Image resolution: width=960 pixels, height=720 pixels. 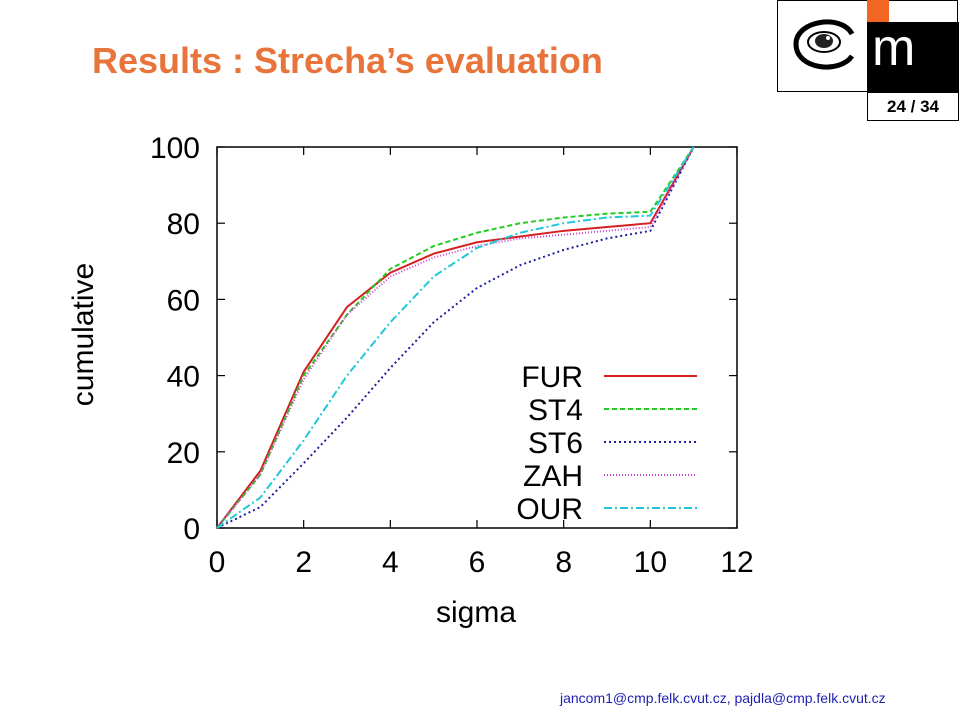 What do you see at coordinates (736, 562) in the screenshot?
I see `x-tick-label: 12` at bounding box center [736, 562].